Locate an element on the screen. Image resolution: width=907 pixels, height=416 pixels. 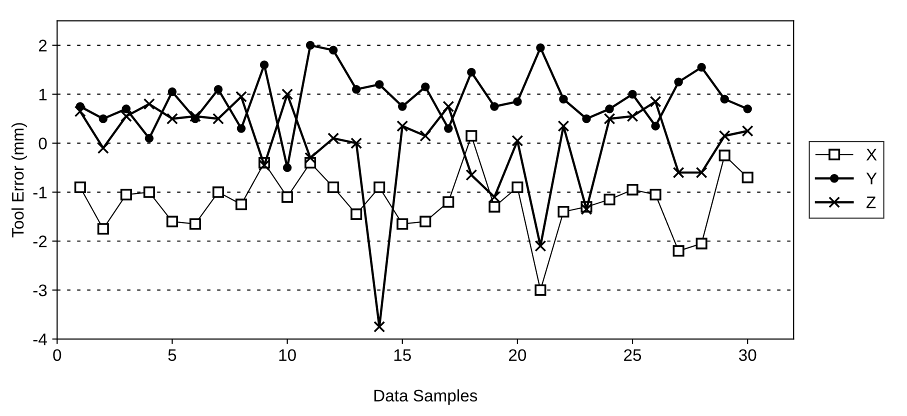
x-axis-title: Data Samples is located at coordinates (426, 397).